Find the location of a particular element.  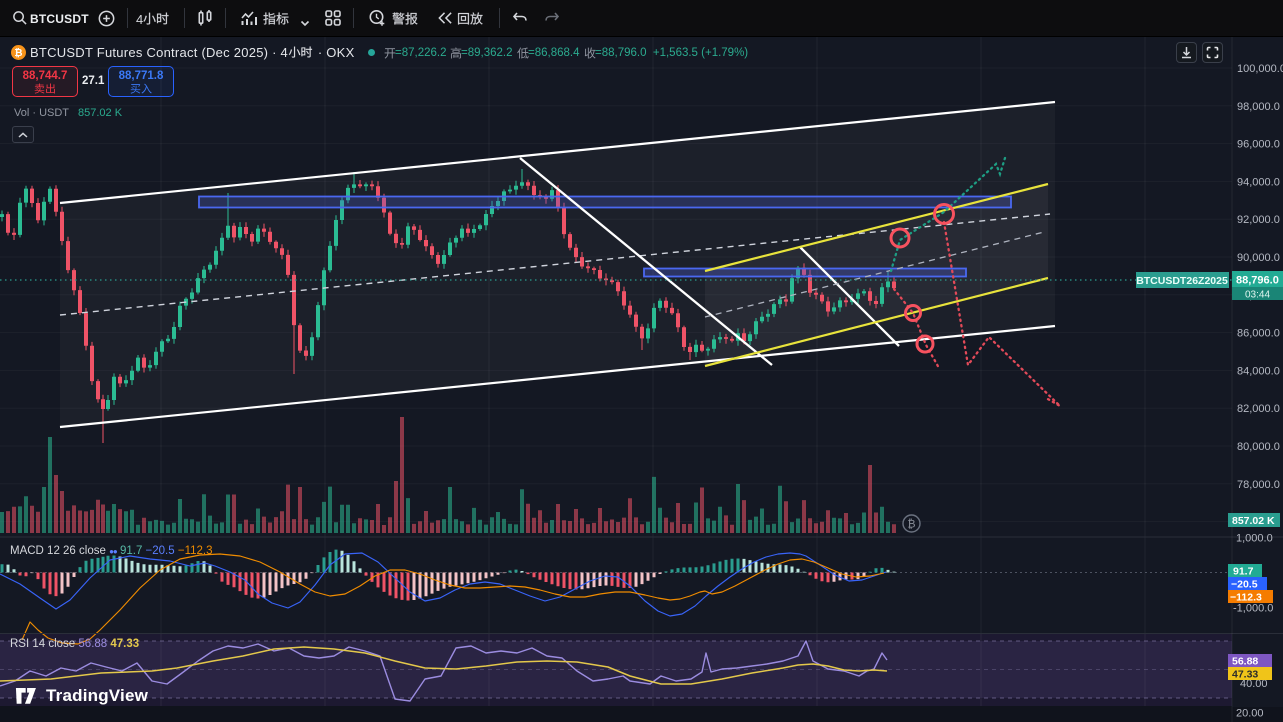

svg-text: -1,000.0 is located at coordinates (1253, 609).